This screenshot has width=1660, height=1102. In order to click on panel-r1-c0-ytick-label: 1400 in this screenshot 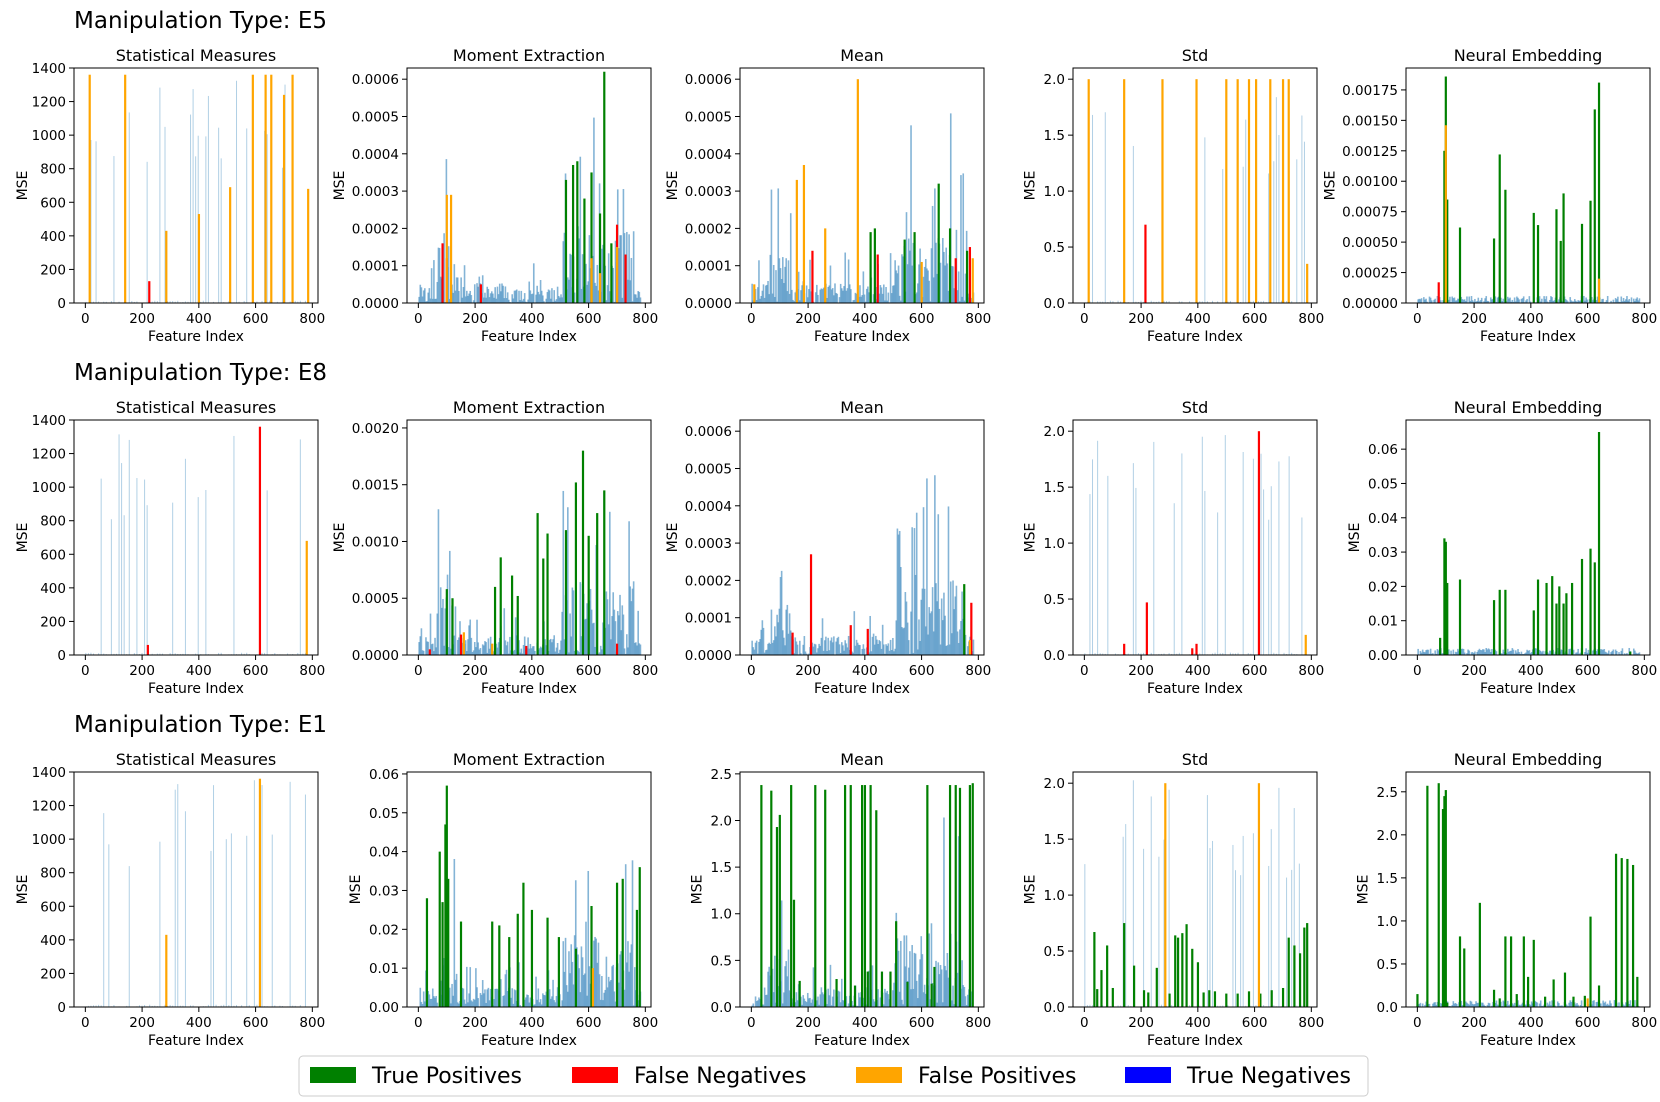, I will do `click(49, 421)`.